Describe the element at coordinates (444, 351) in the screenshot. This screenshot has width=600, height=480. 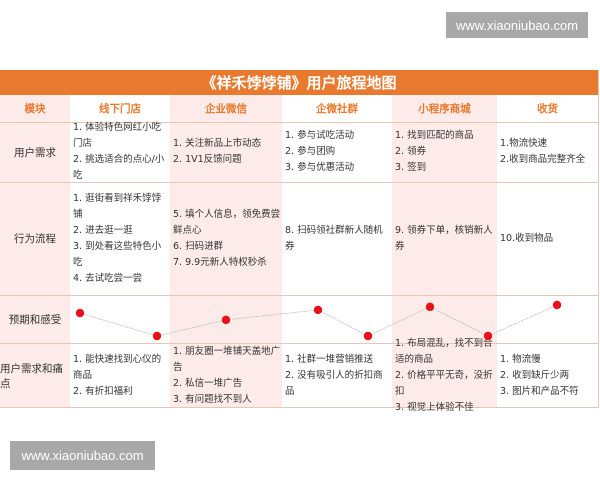
I see `cell-line: 1. 布局混乱，找不到合适的商品` at that location.